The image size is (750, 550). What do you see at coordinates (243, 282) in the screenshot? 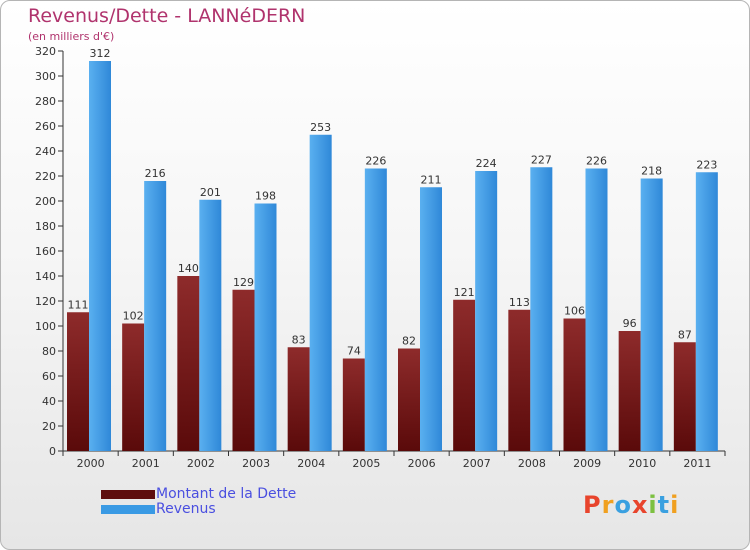
I see `value-label-dette: 129` at bounding box center [243, 282].